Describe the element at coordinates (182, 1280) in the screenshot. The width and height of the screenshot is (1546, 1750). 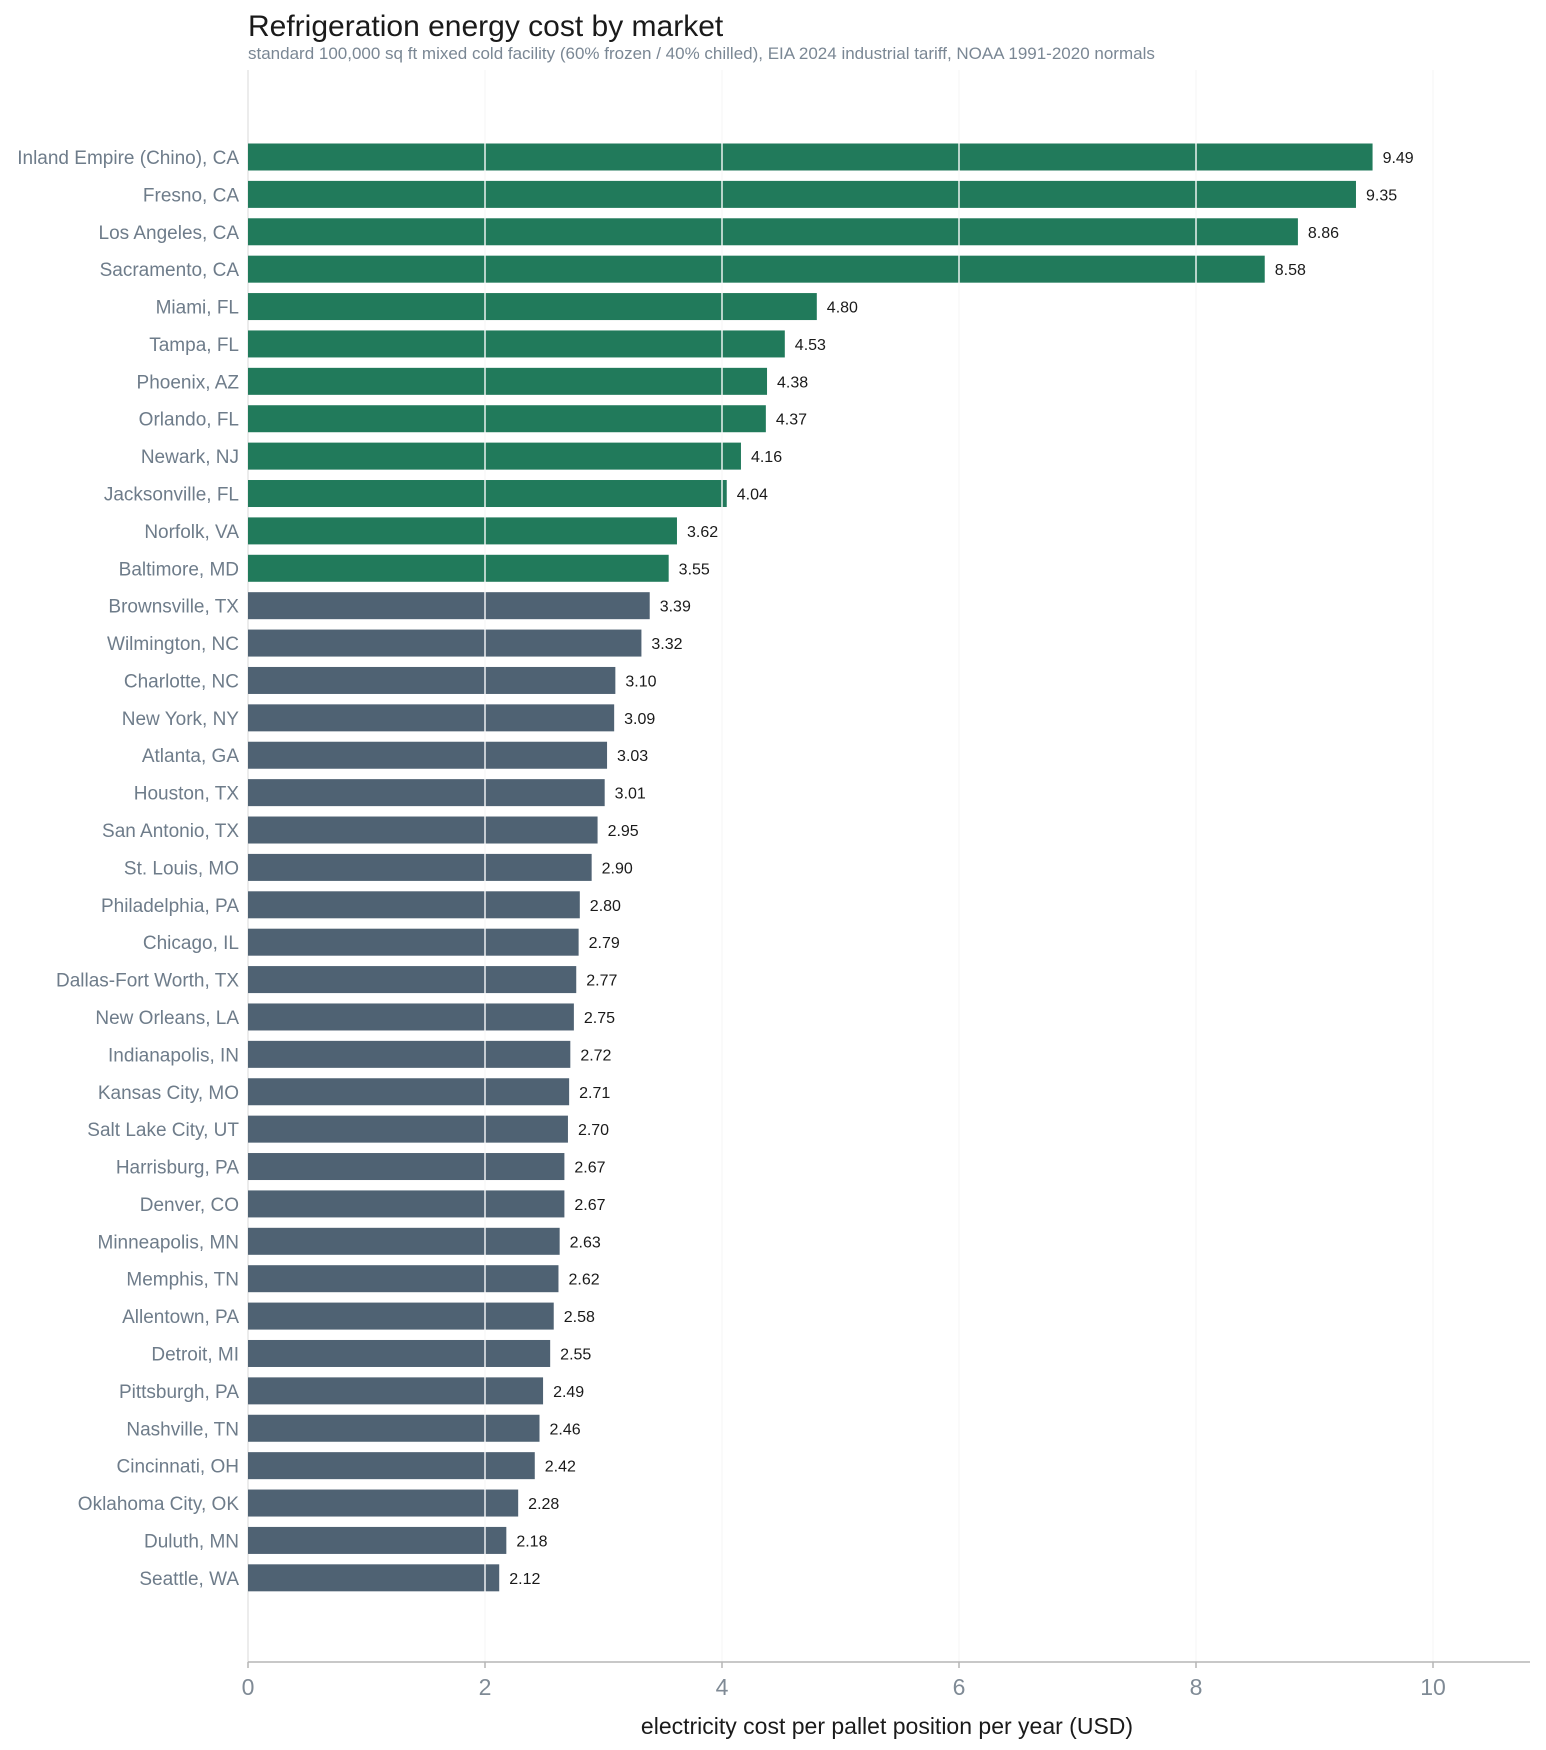
I see `category-label-30: Memphis, TN` at that location.